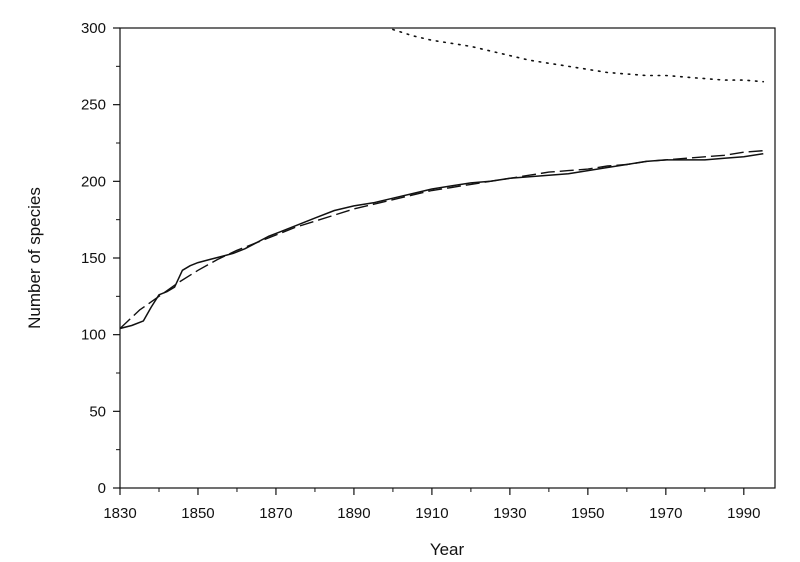  What do you see at coordinates (97, 411) in the screenshot?
I see `y-tick-label: 50` at bounding box center [97, 411].